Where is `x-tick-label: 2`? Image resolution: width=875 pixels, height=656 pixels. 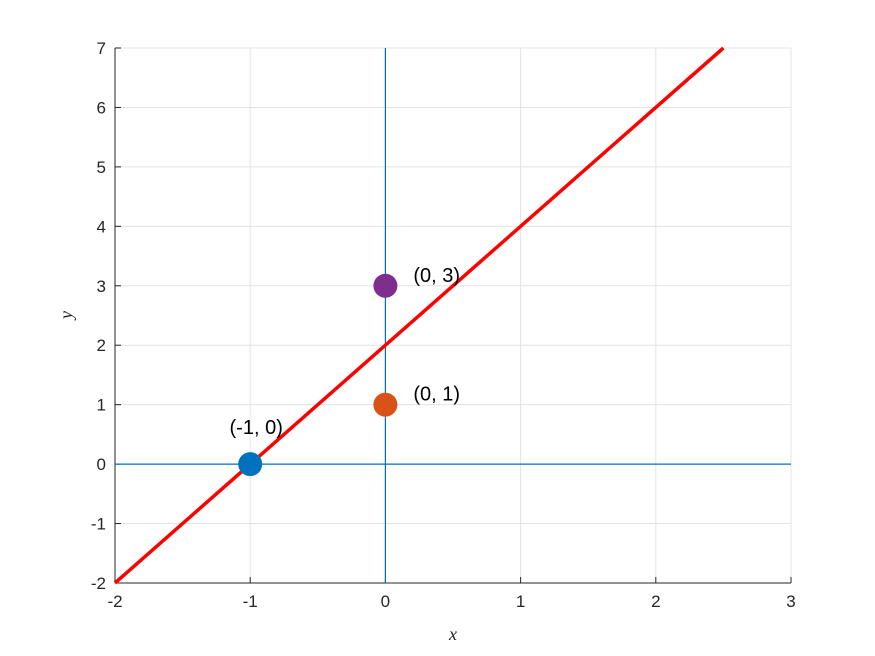 x-tick-label: 2 is located at coordinates (655, 601).